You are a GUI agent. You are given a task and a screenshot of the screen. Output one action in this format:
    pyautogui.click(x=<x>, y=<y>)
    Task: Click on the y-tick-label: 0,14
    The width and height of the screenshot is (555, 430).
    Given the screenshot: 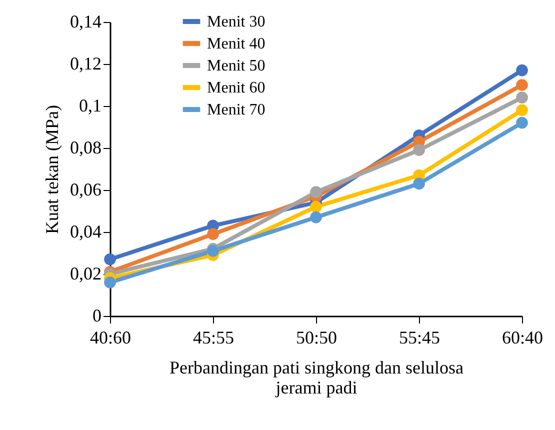 What is the action you would take?
    pyautogui.click(x=86, y=22)
    